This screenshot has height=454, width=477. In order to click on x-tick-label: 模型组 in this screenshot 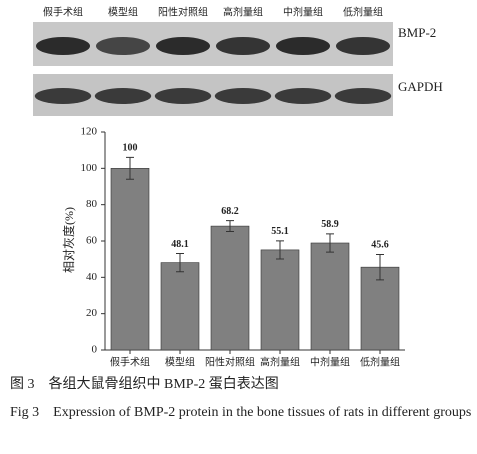, I will do `click(180, 361)`.